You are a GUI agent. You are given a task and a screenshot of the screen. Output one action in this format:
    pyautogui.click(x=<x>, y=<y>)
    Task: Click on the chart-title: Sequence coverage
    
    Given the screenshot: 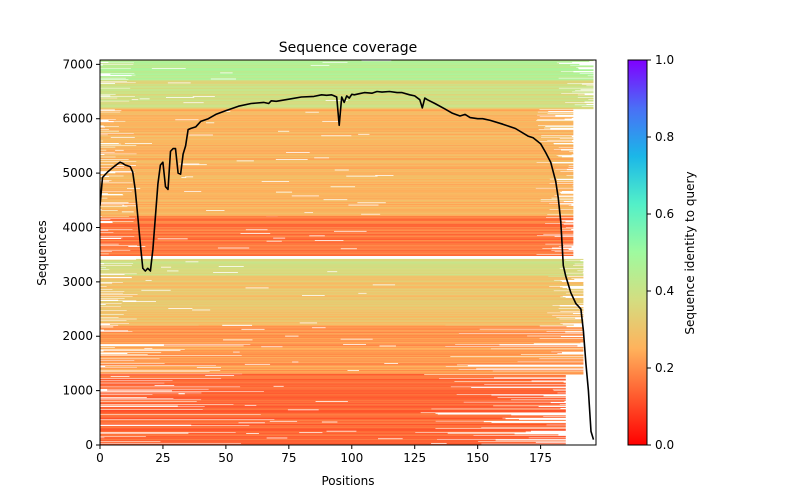 What is the action you would take?
    pyautogui.click(x=348, y=48)
    